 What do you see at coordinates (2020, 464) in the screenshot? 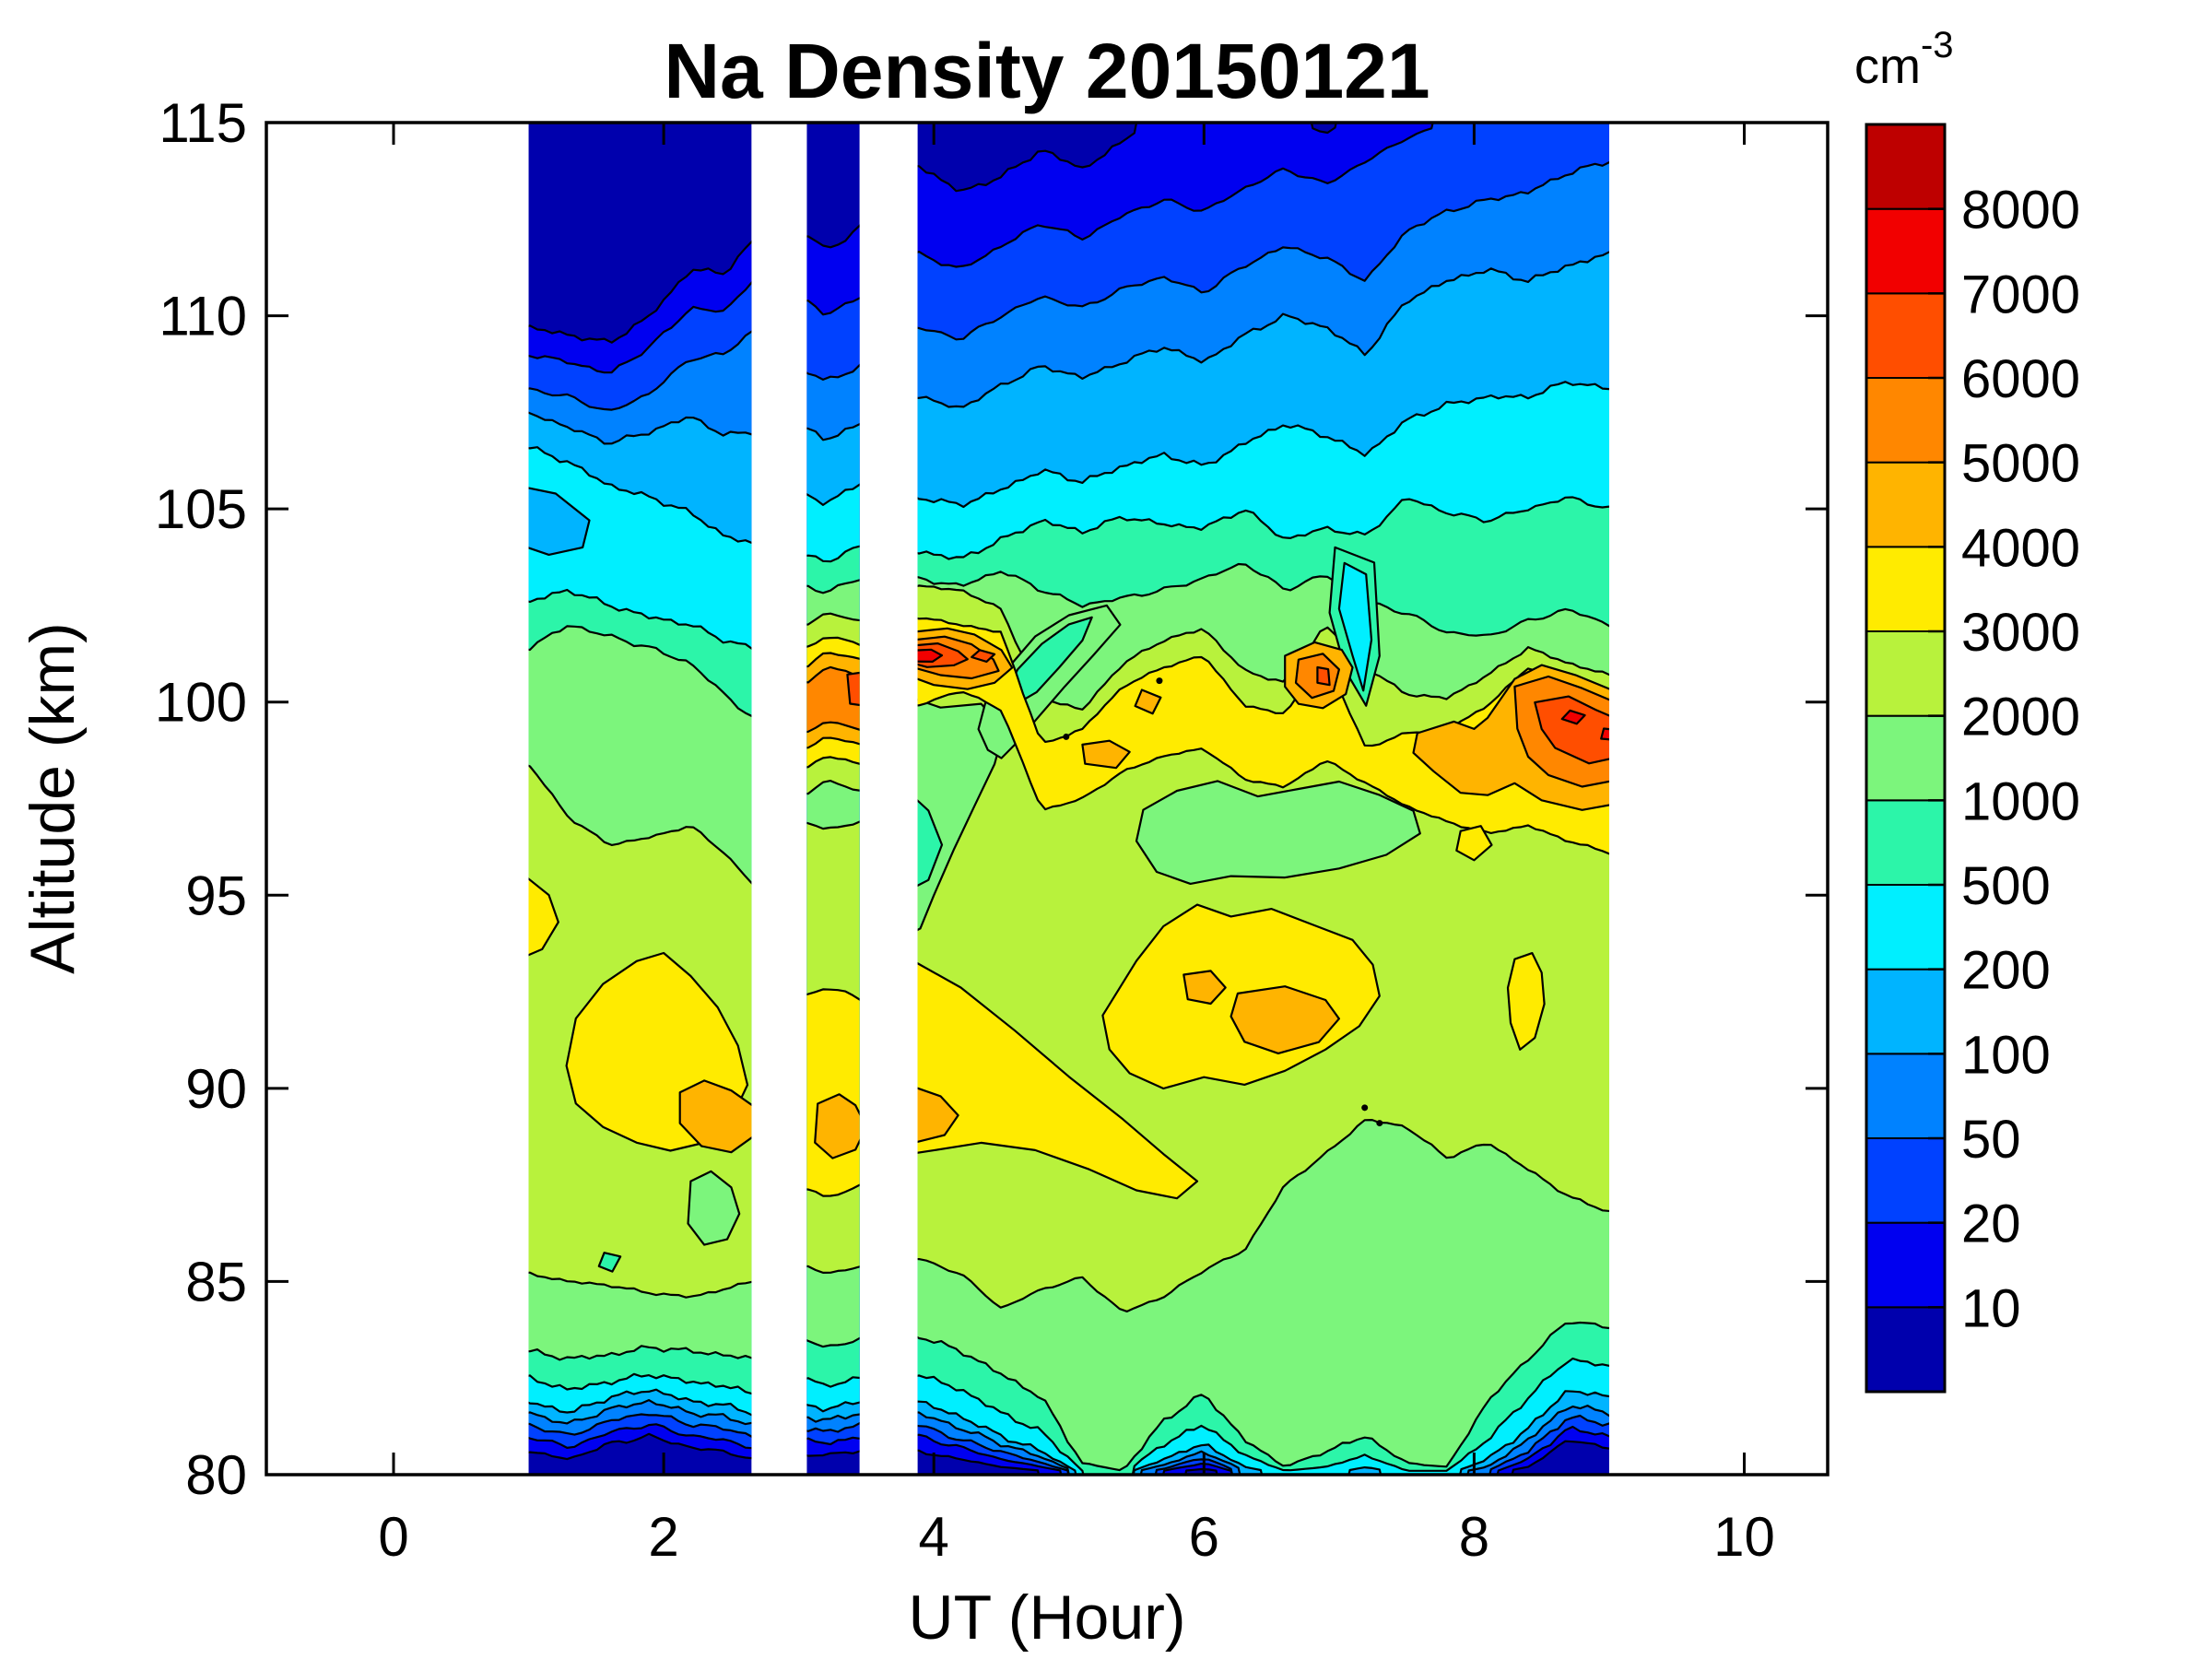
I see `colorbar-tick-label: 5000` at bounding box center [2020, 464].